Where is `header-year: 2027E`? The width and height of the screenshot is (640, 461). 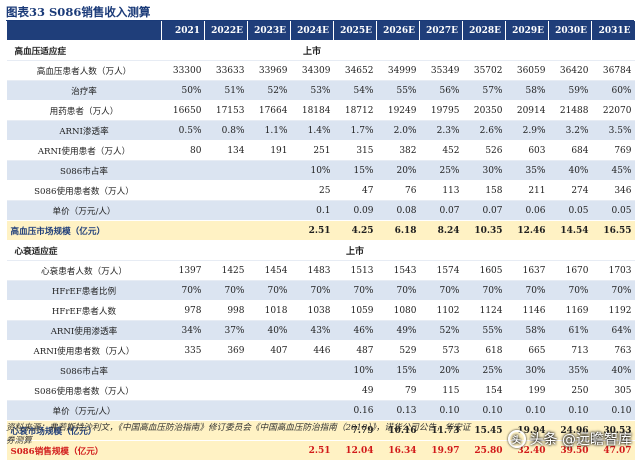 header-year: 2027E is located at coordinates (441, 31).